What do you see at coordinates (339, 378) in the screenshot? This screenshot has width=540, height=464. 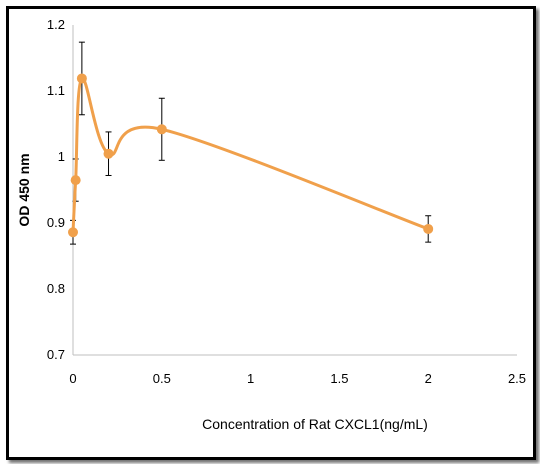 I see `x-tick-label: 1.5` at bounding box center [339, 378].